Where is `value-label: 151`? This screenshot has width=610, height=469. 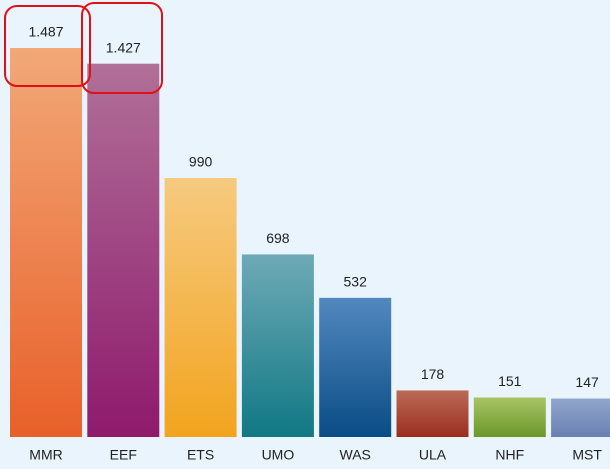 value-label: 151 is located at coordinates (510, 381).